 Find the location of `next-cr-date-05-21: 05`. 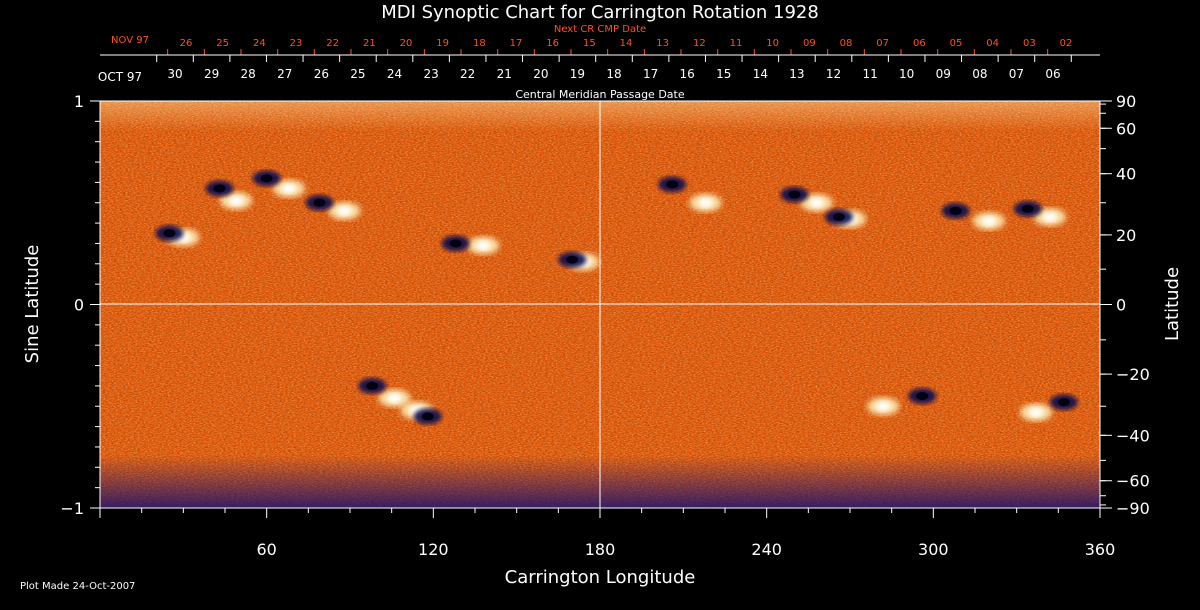

next-cr-date-05-21: 05 is located at coordinates (956, 43).